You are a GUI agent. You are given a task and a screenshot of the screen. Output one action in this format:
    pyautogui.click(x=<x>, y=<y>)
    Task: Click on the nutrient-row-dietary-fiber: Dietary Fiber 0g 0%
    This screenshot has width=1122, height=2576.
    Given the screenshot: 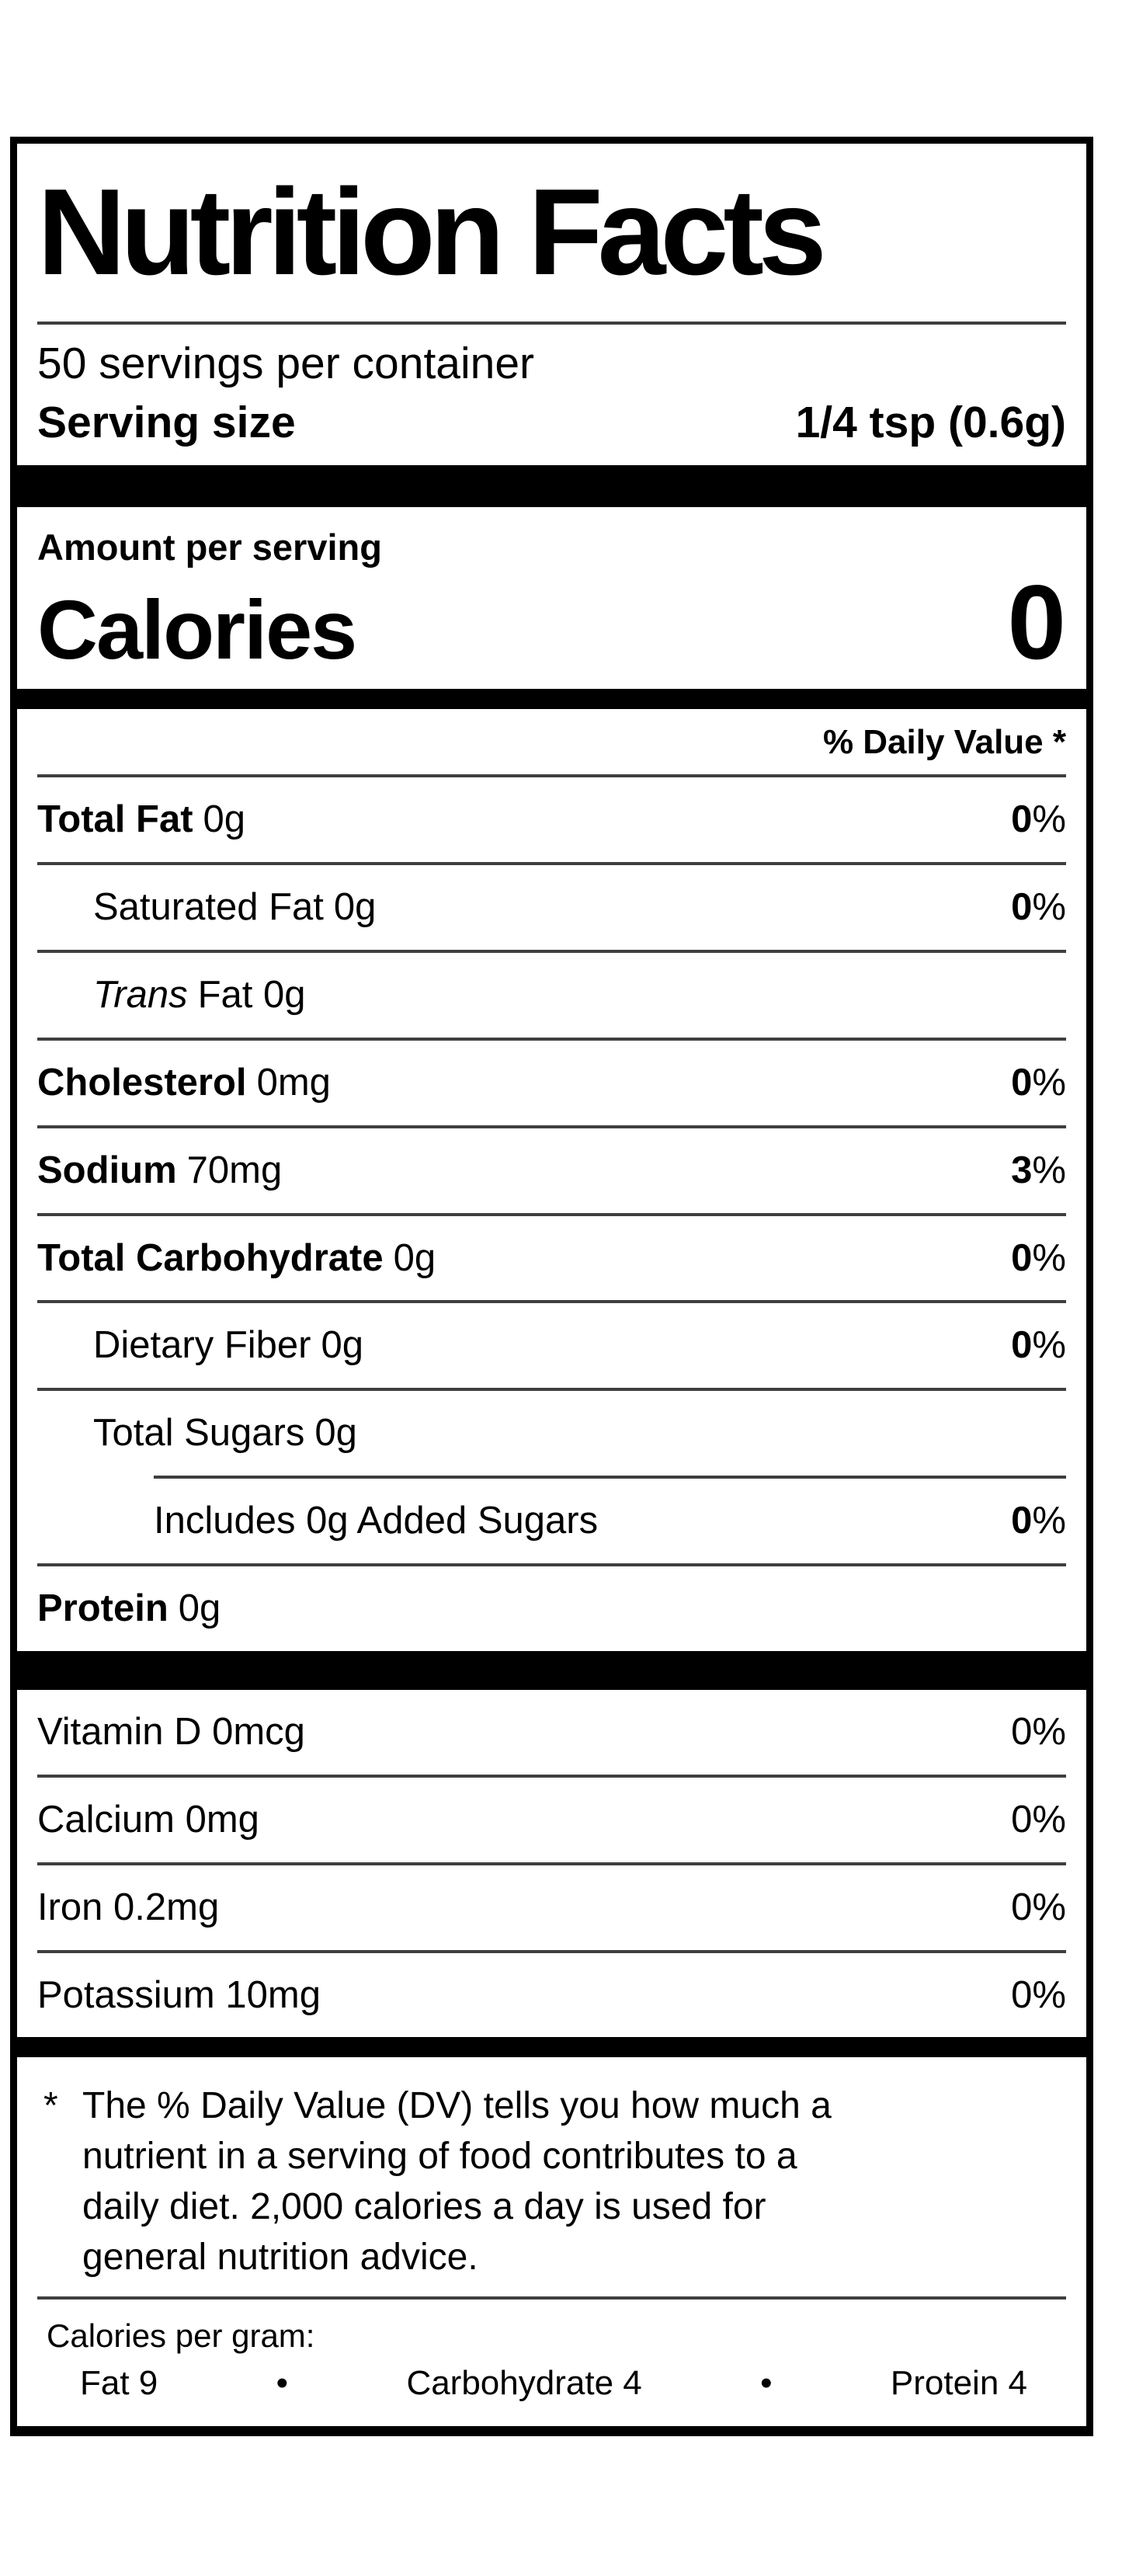 What is the action you would take?
    pyautogui.click(x=551, y=1345)
    